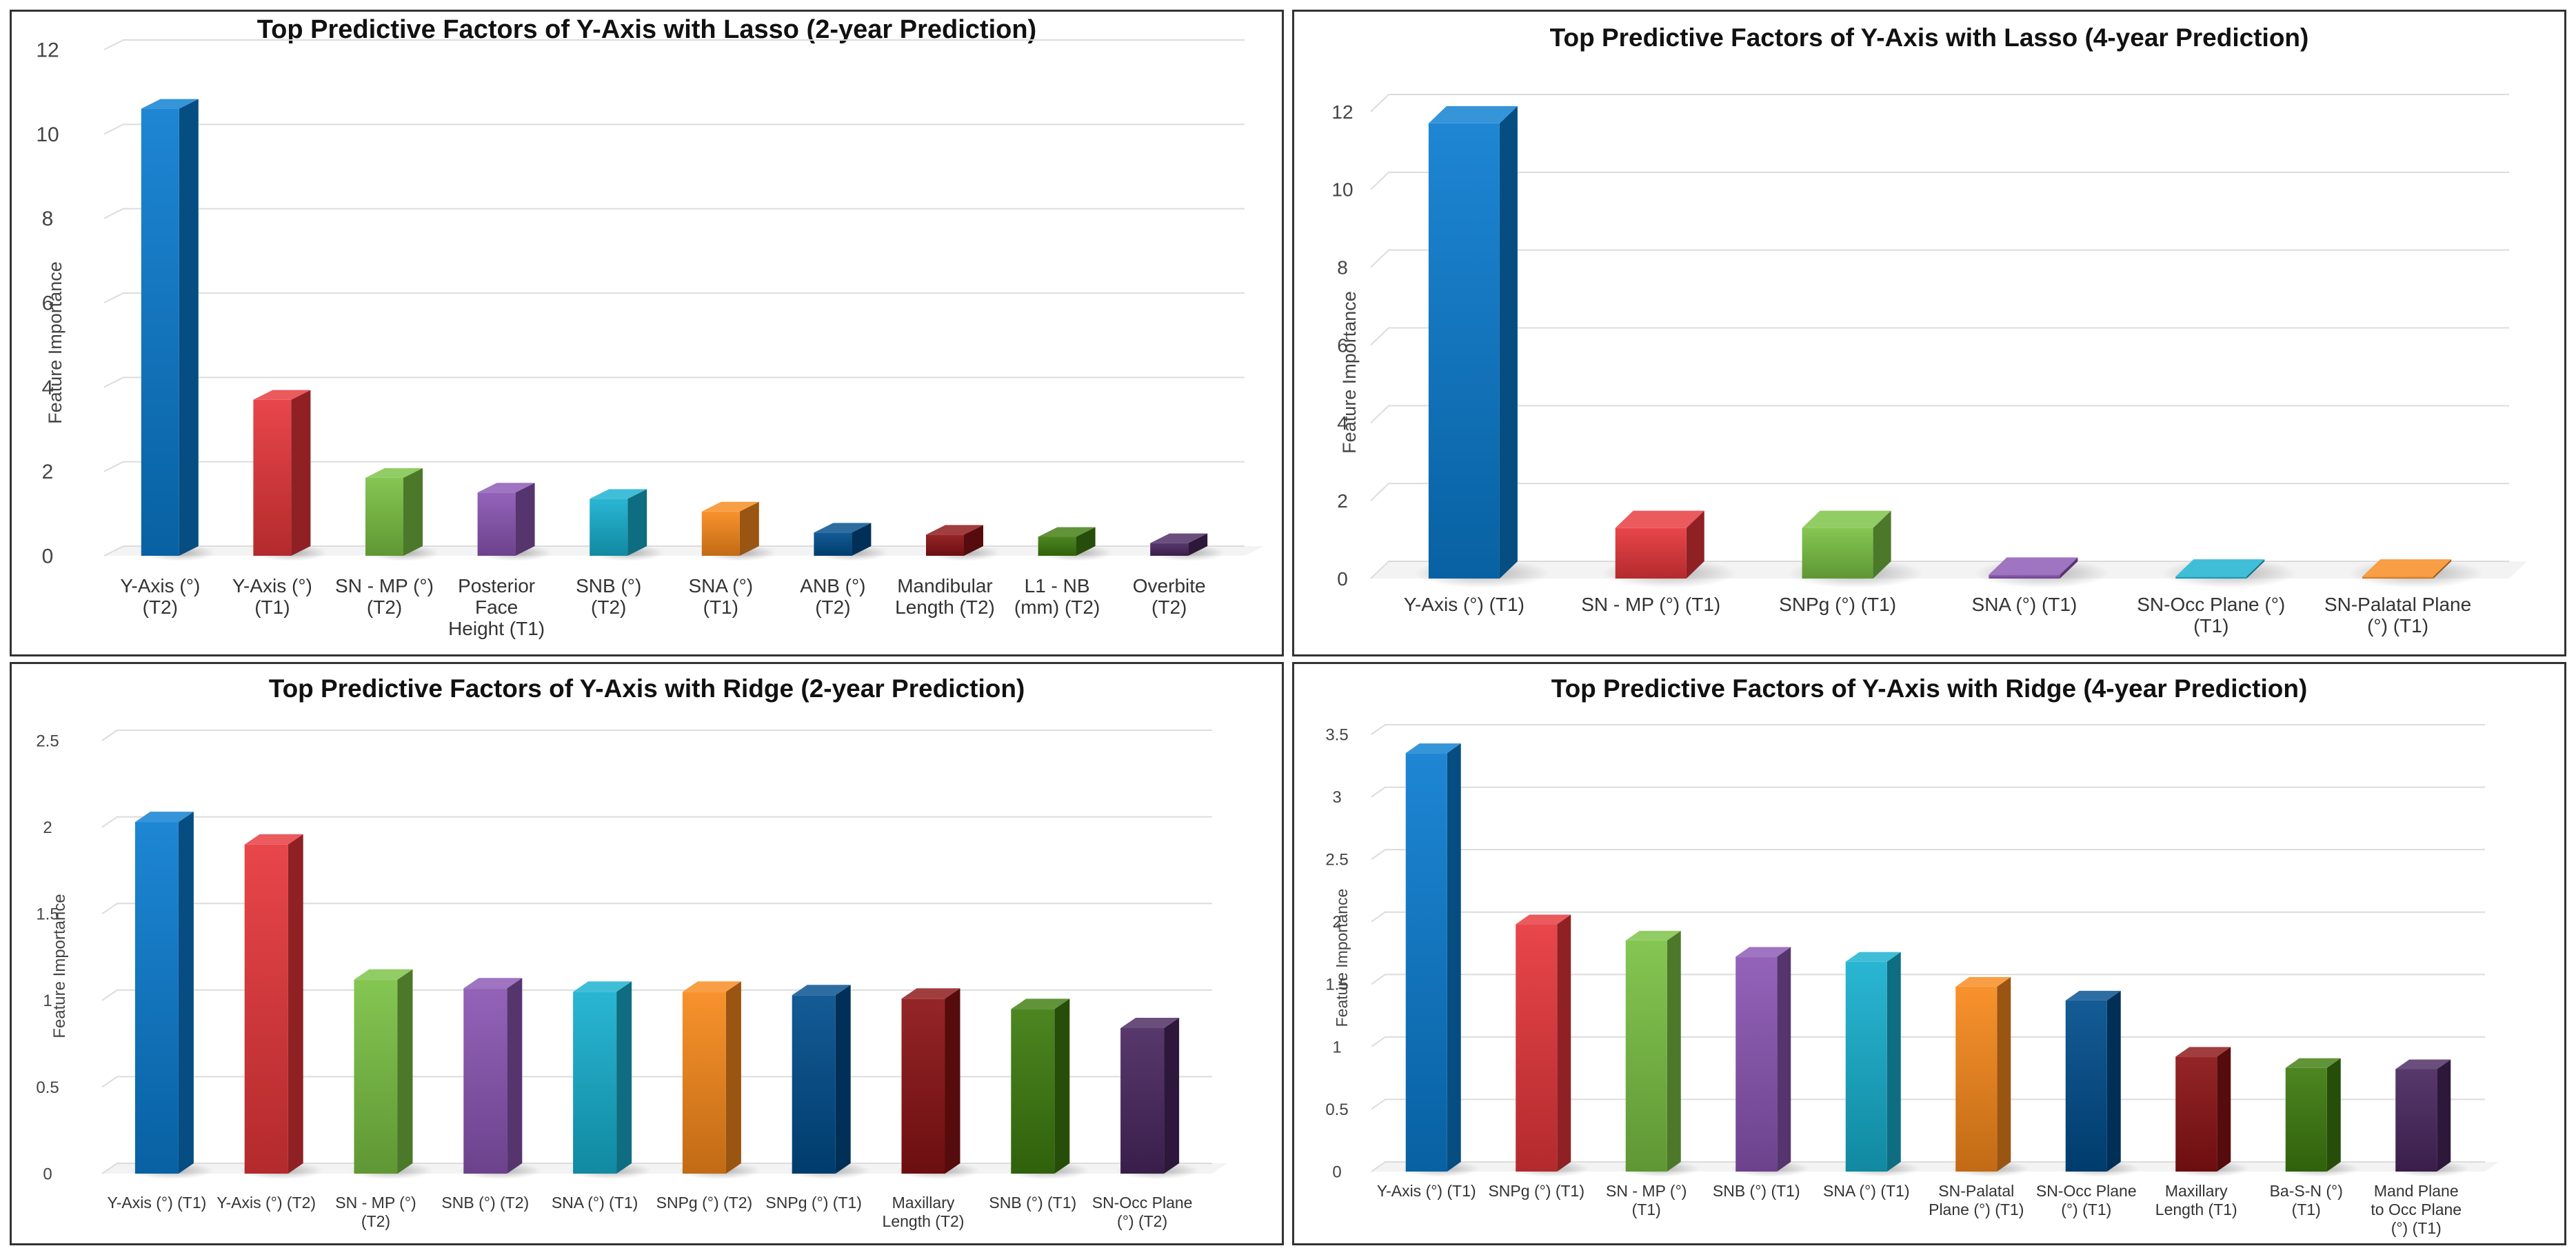 This screenshot has width=2576, height=1255. I want to click on bar-anb-t2, so click(851, 542).